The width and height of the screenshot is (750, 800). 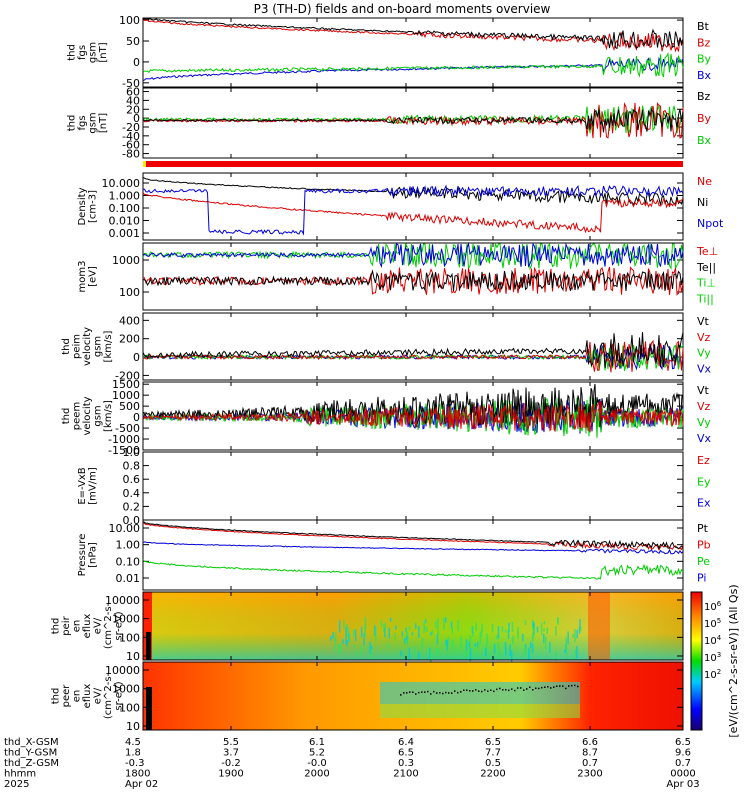 I want to click on y-axis-label-line: peer, so click(x=66, y=696).